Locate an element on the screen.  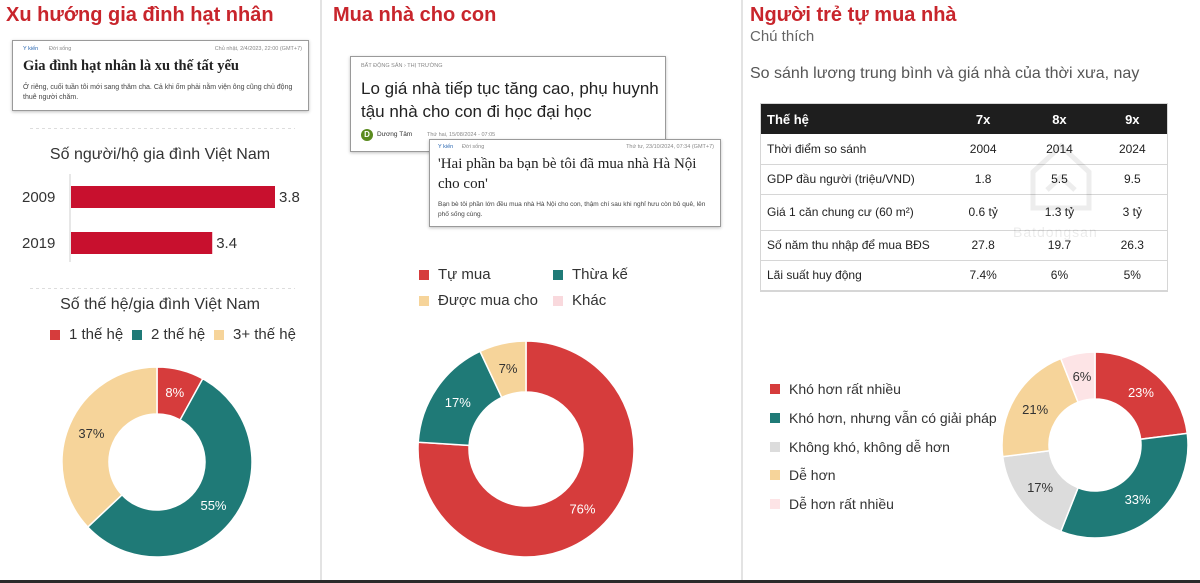
legend-label: Thừa kế is located at coordinates (600, 274).